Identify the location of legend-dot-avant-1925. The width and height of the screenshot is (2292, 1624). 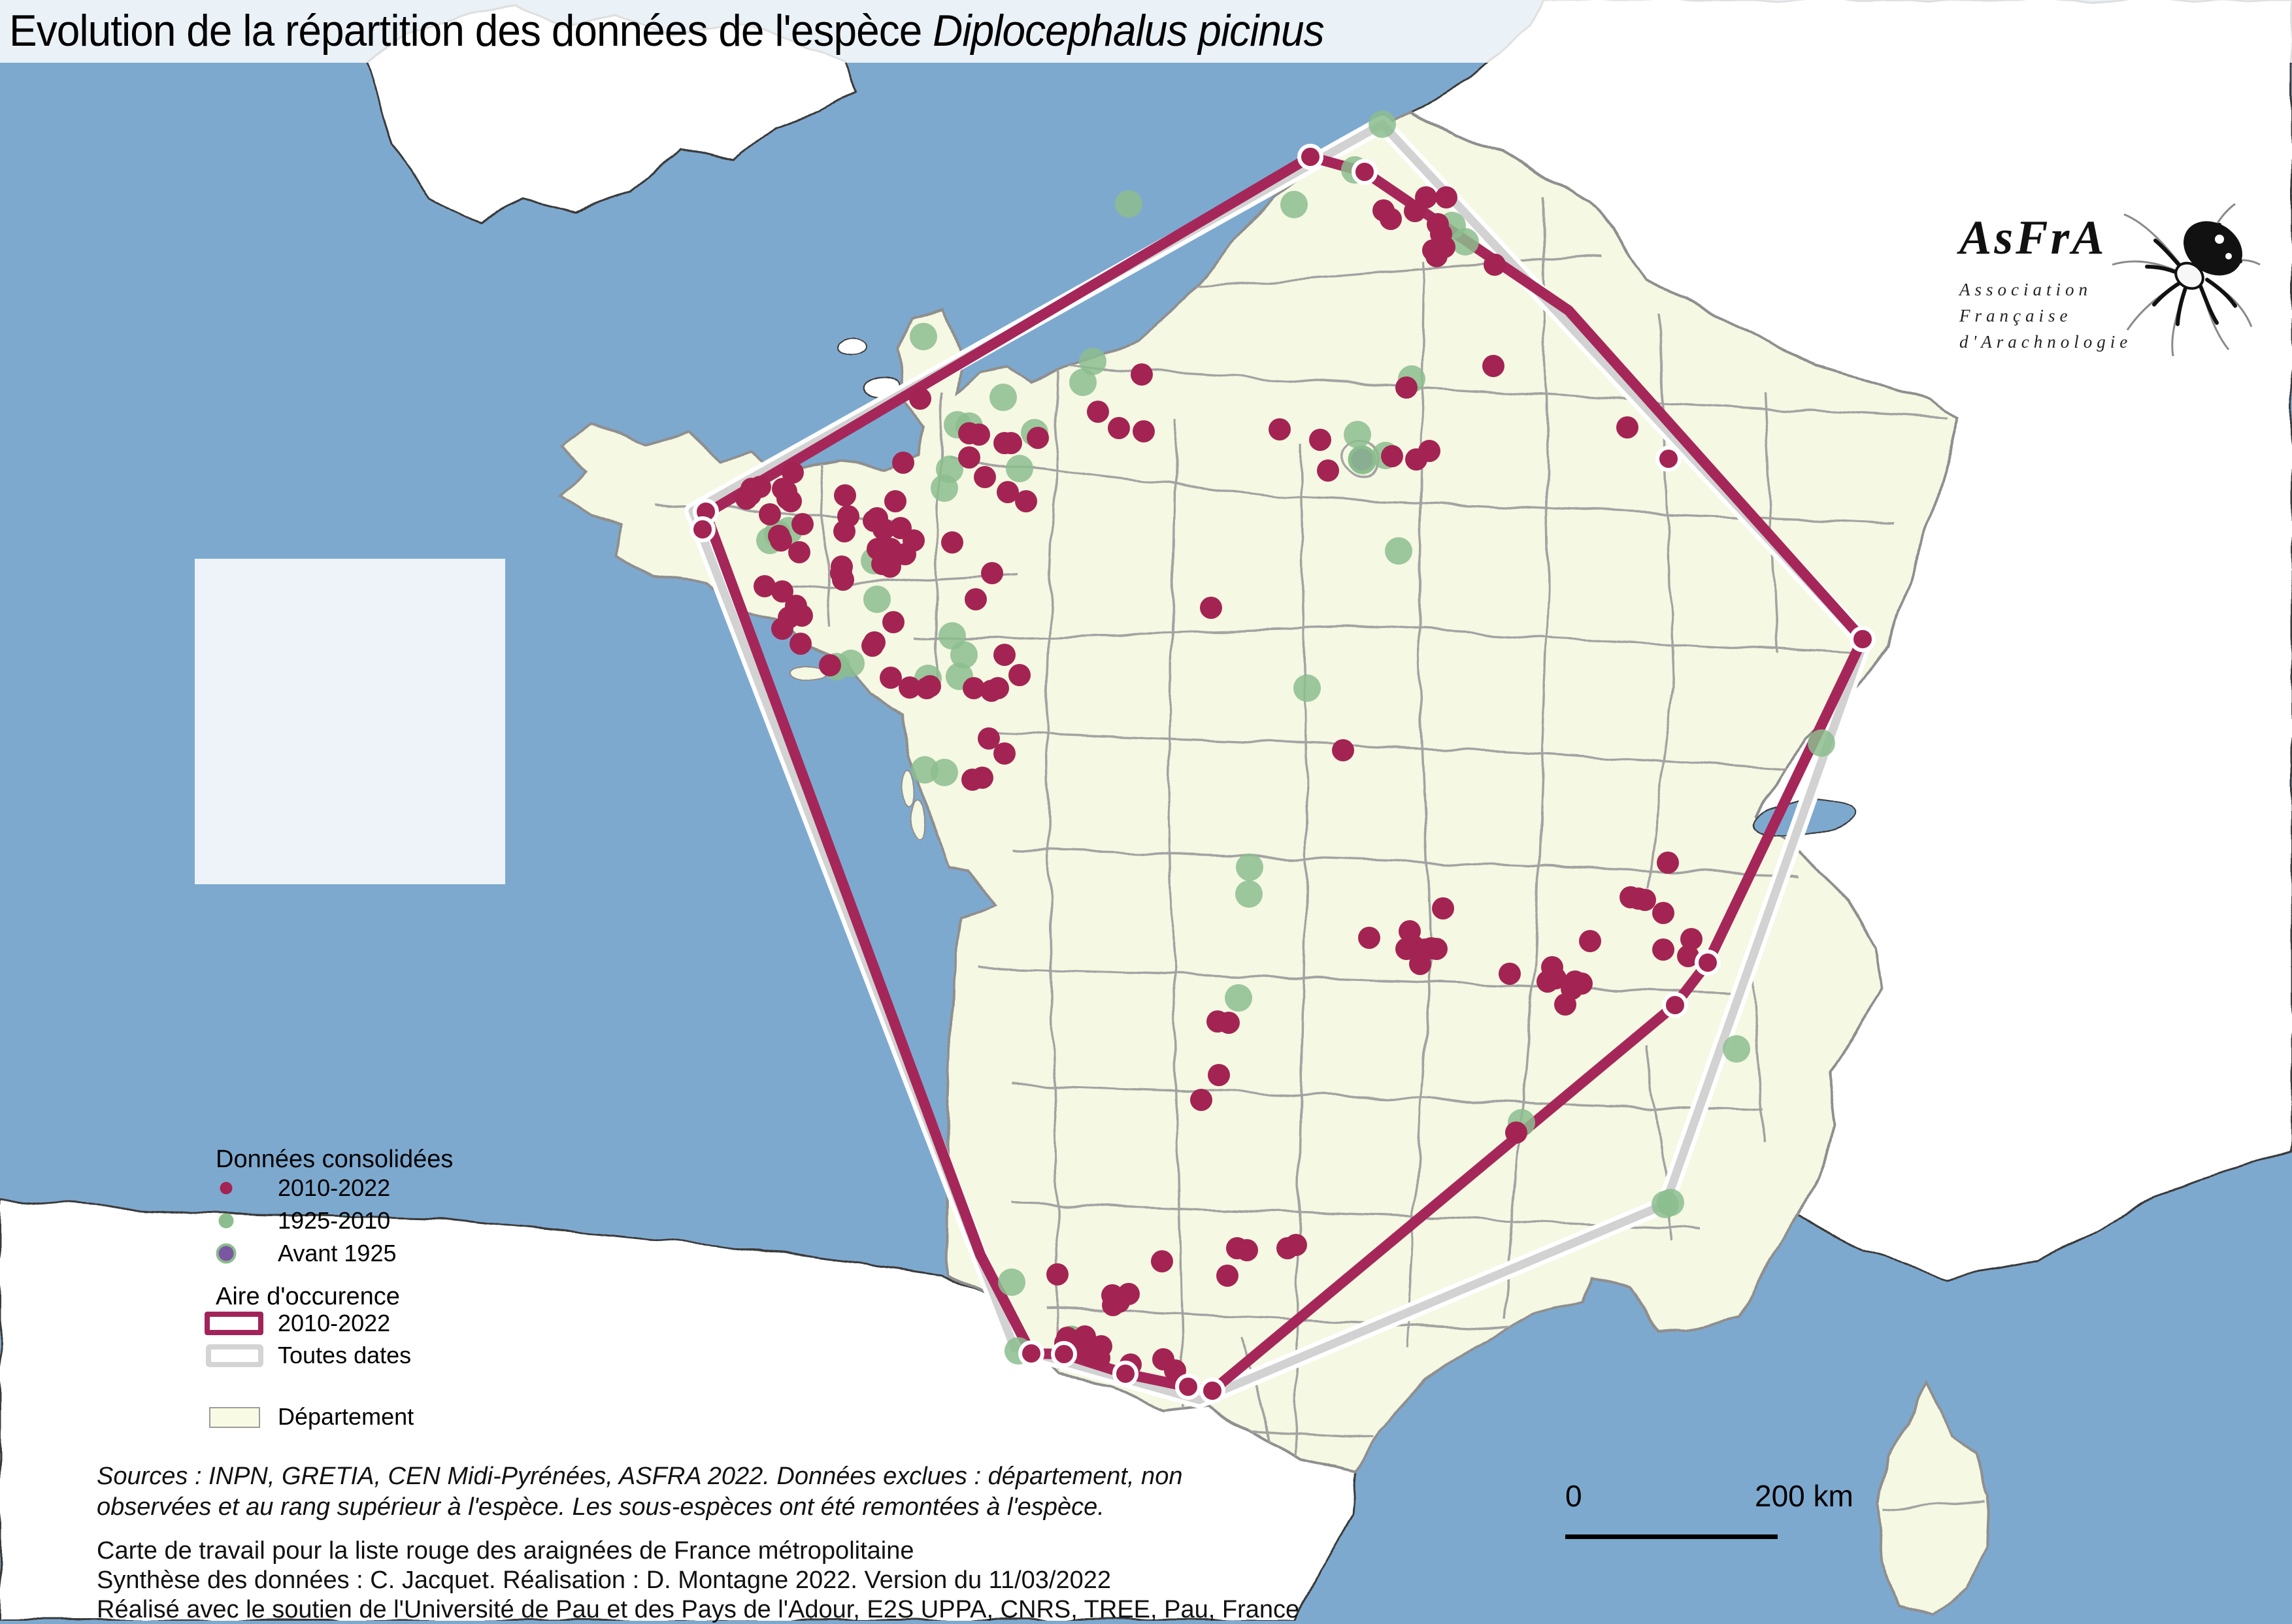
(227, 1253).